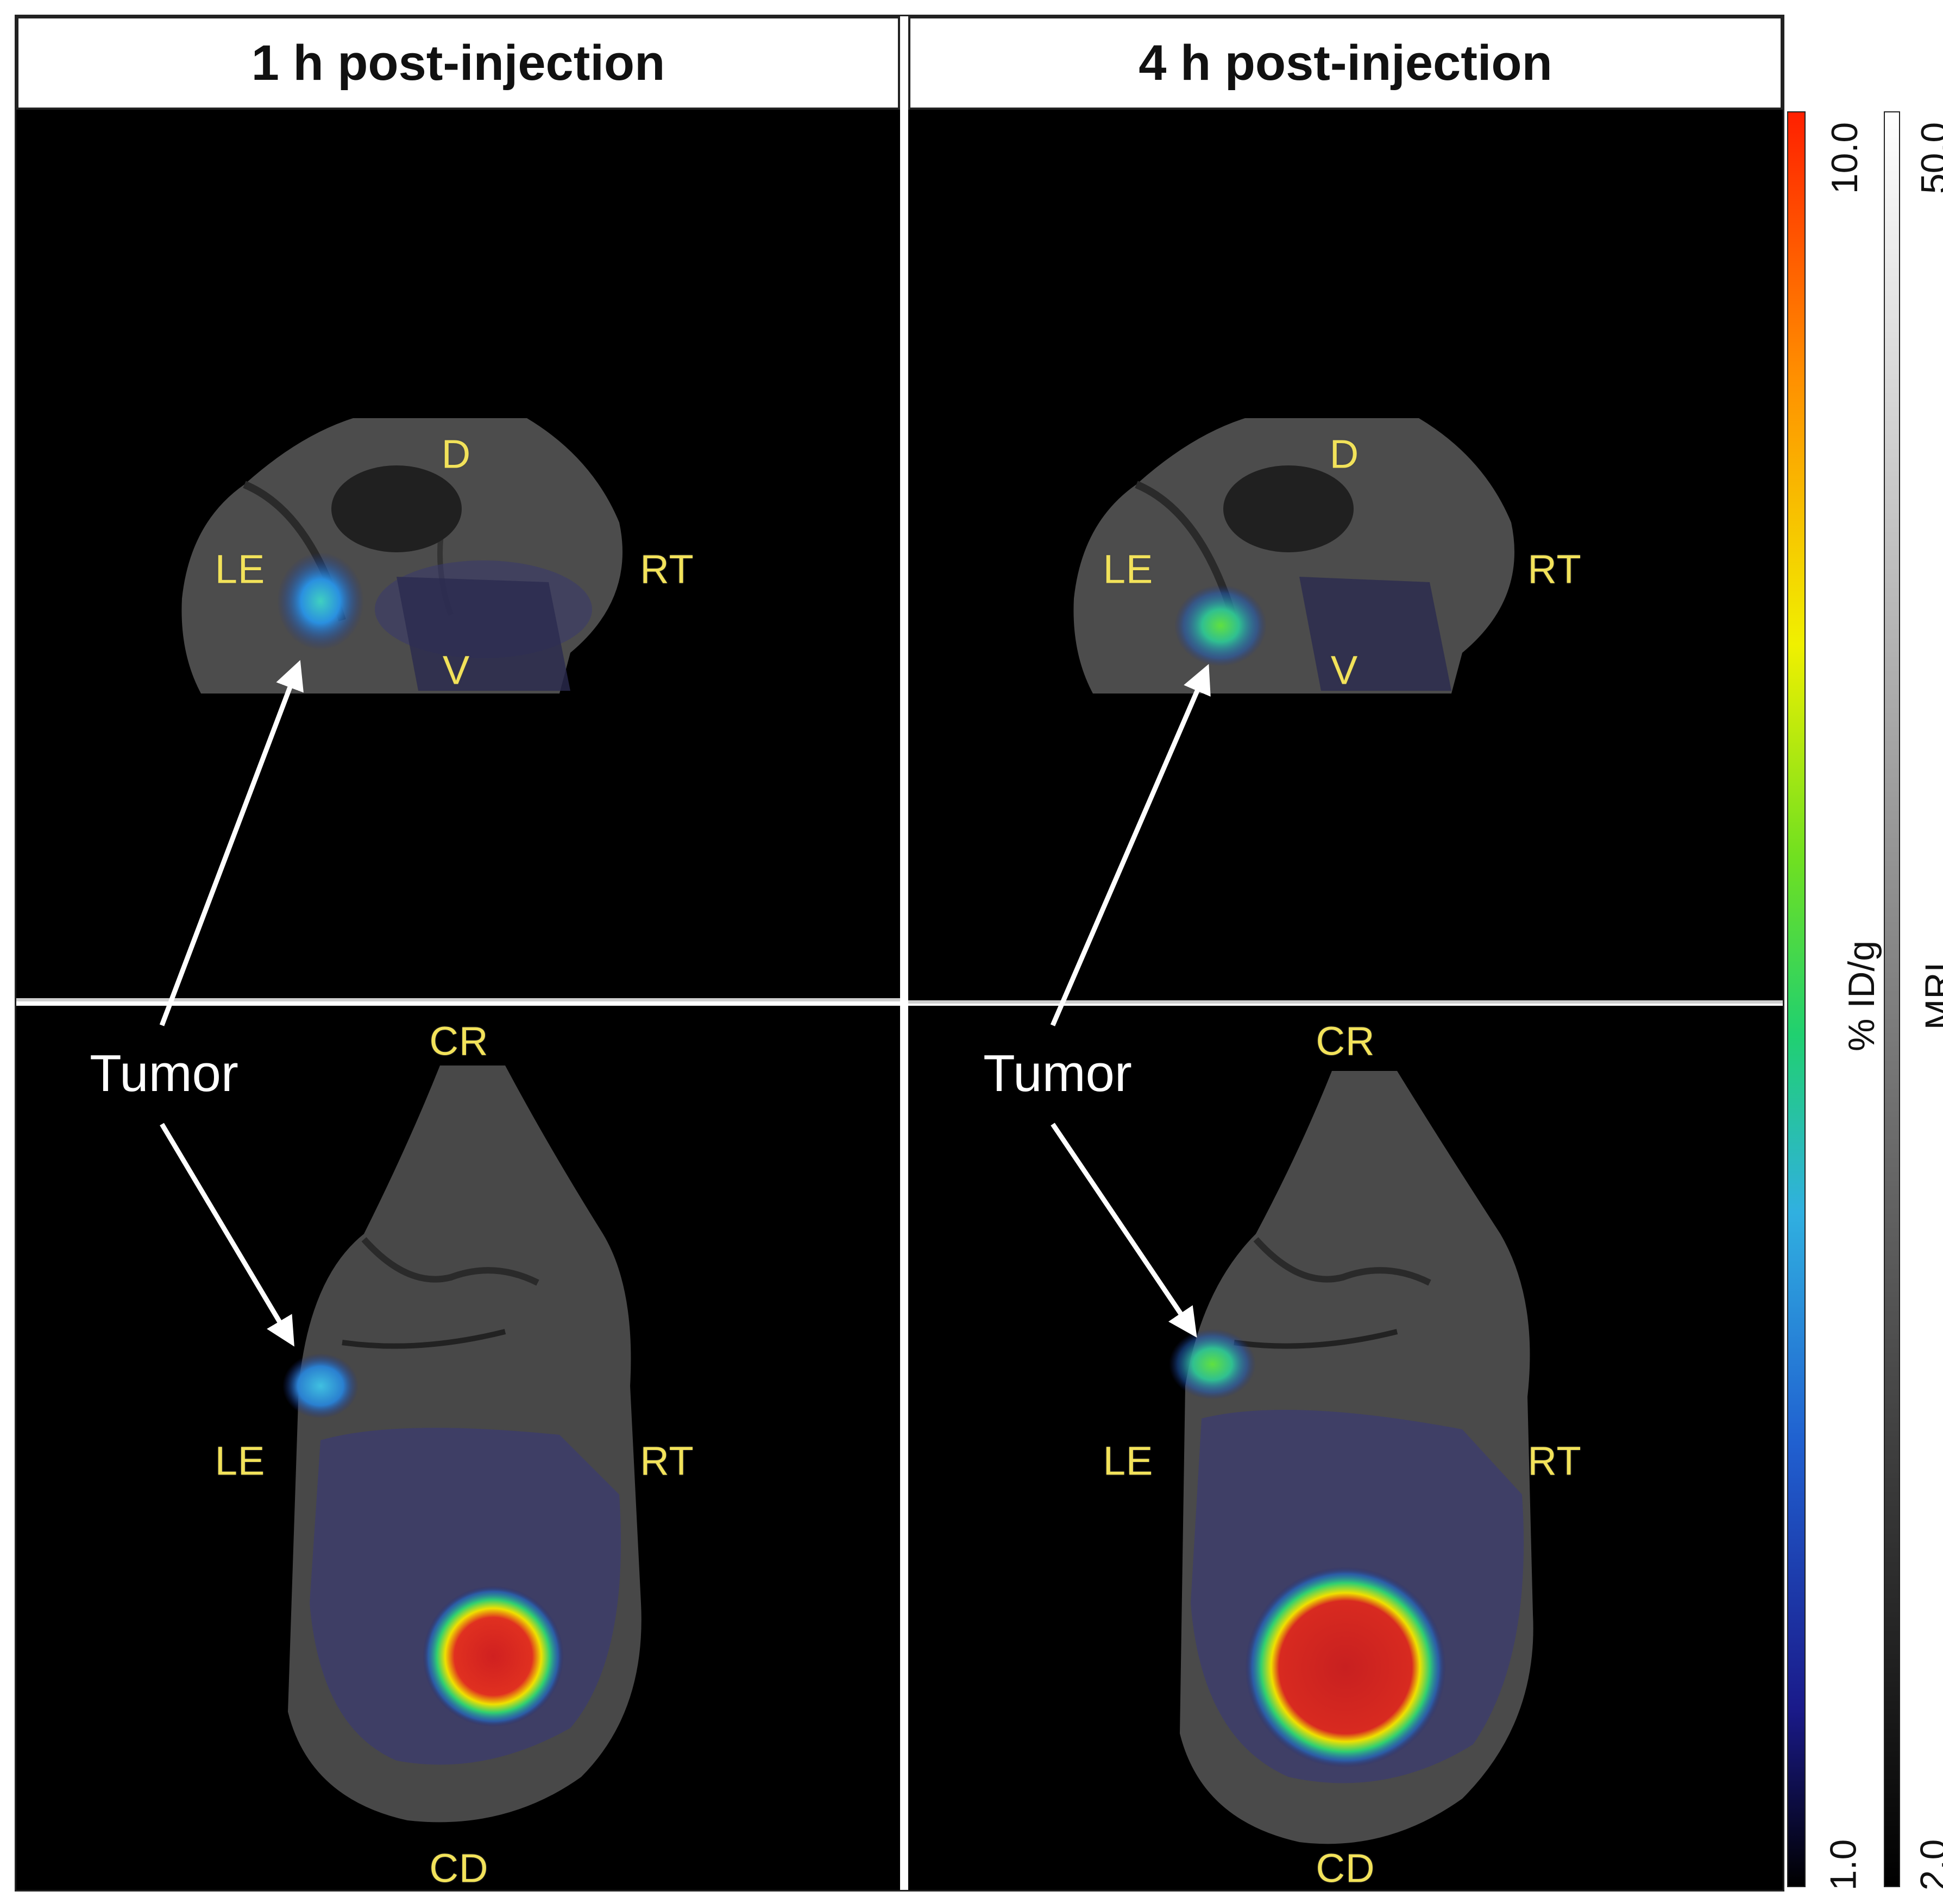  I want to click on pet-scale-min: 1.0, so click(1843, 1865).